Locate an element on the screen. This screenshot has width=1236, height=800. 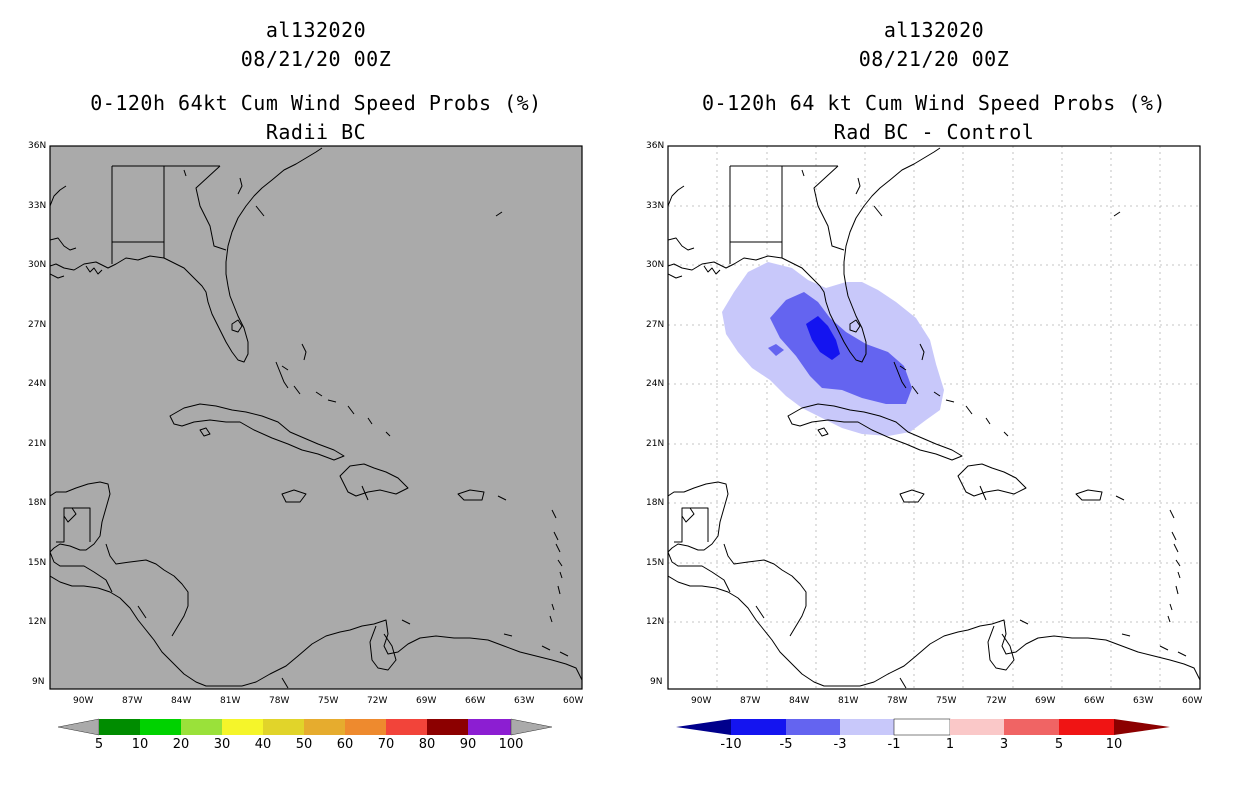
colorbar-label: 70 is located at coordinates (386, 744).